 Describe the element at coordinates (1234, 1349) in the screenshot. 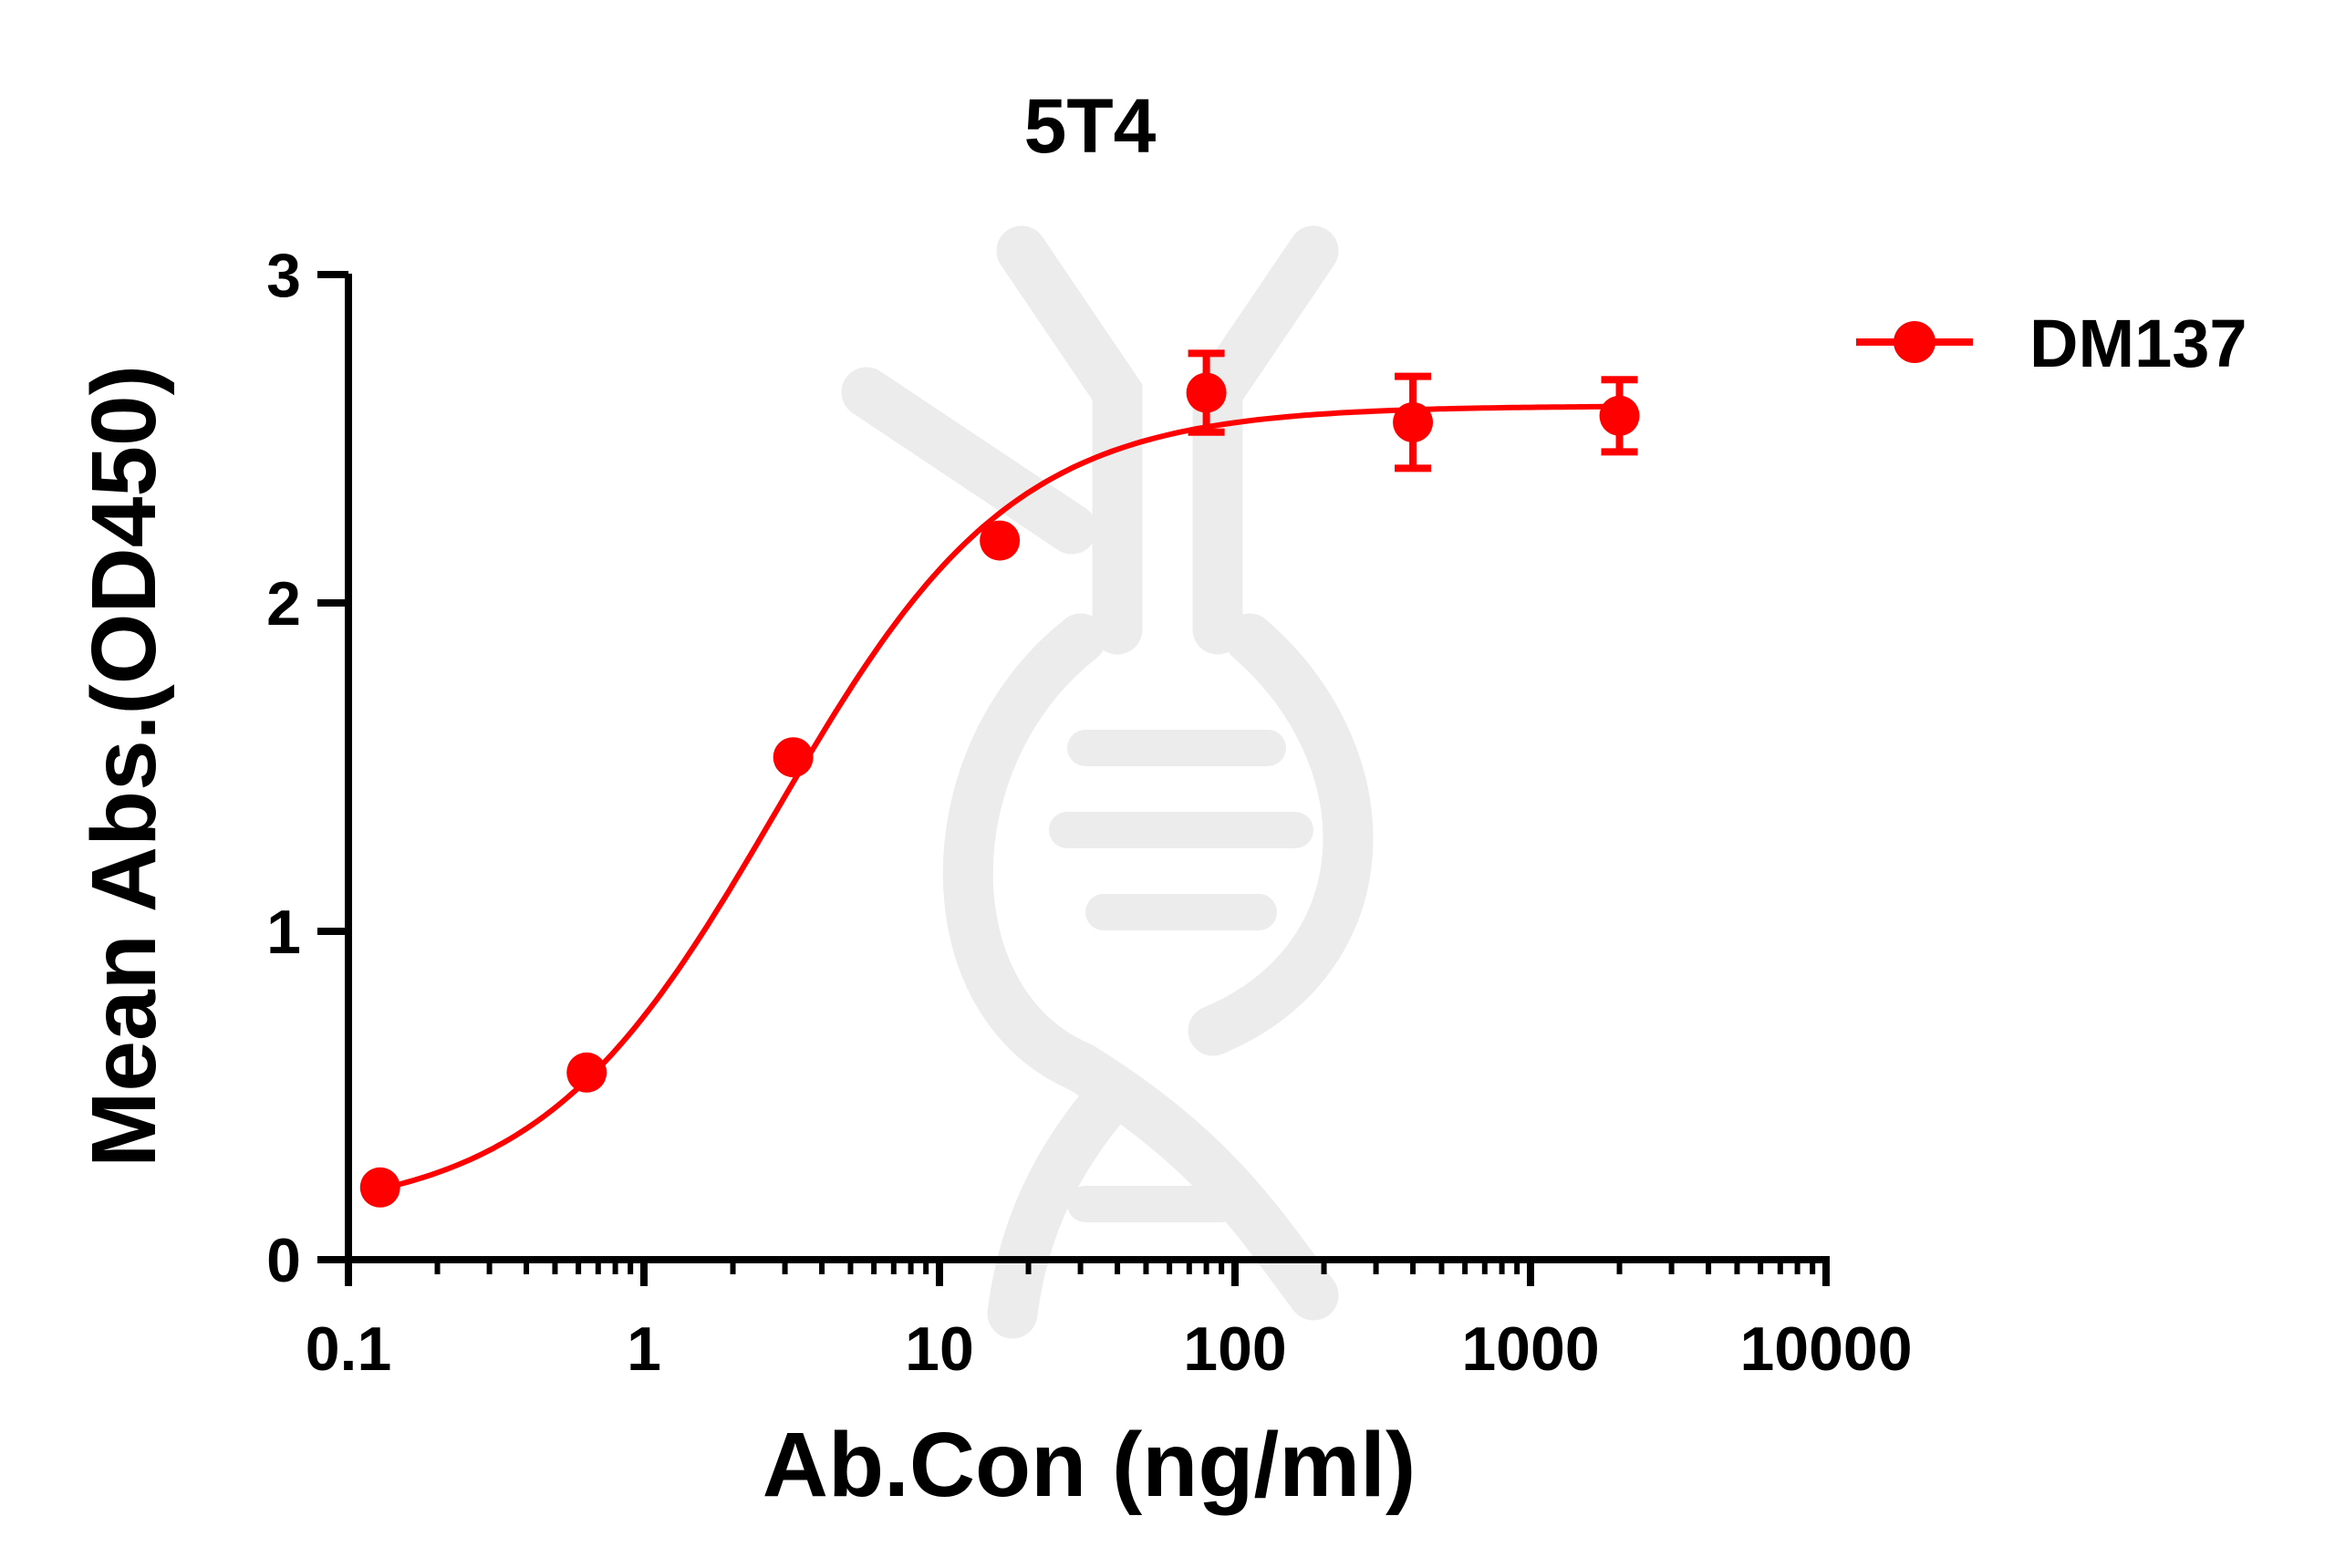

I see `x-tick-label: 100` at that location.